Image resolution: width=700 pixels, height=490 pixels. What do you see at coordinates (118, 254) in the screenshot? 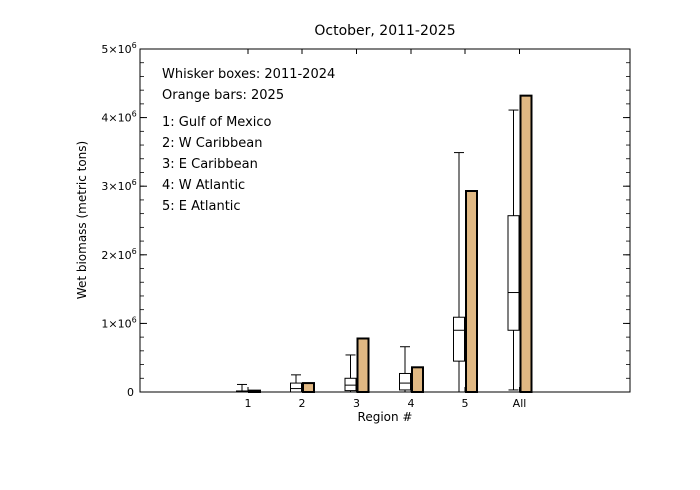
I see `y-tick-label: 2×10⁶` at bounding box center [118, 254].